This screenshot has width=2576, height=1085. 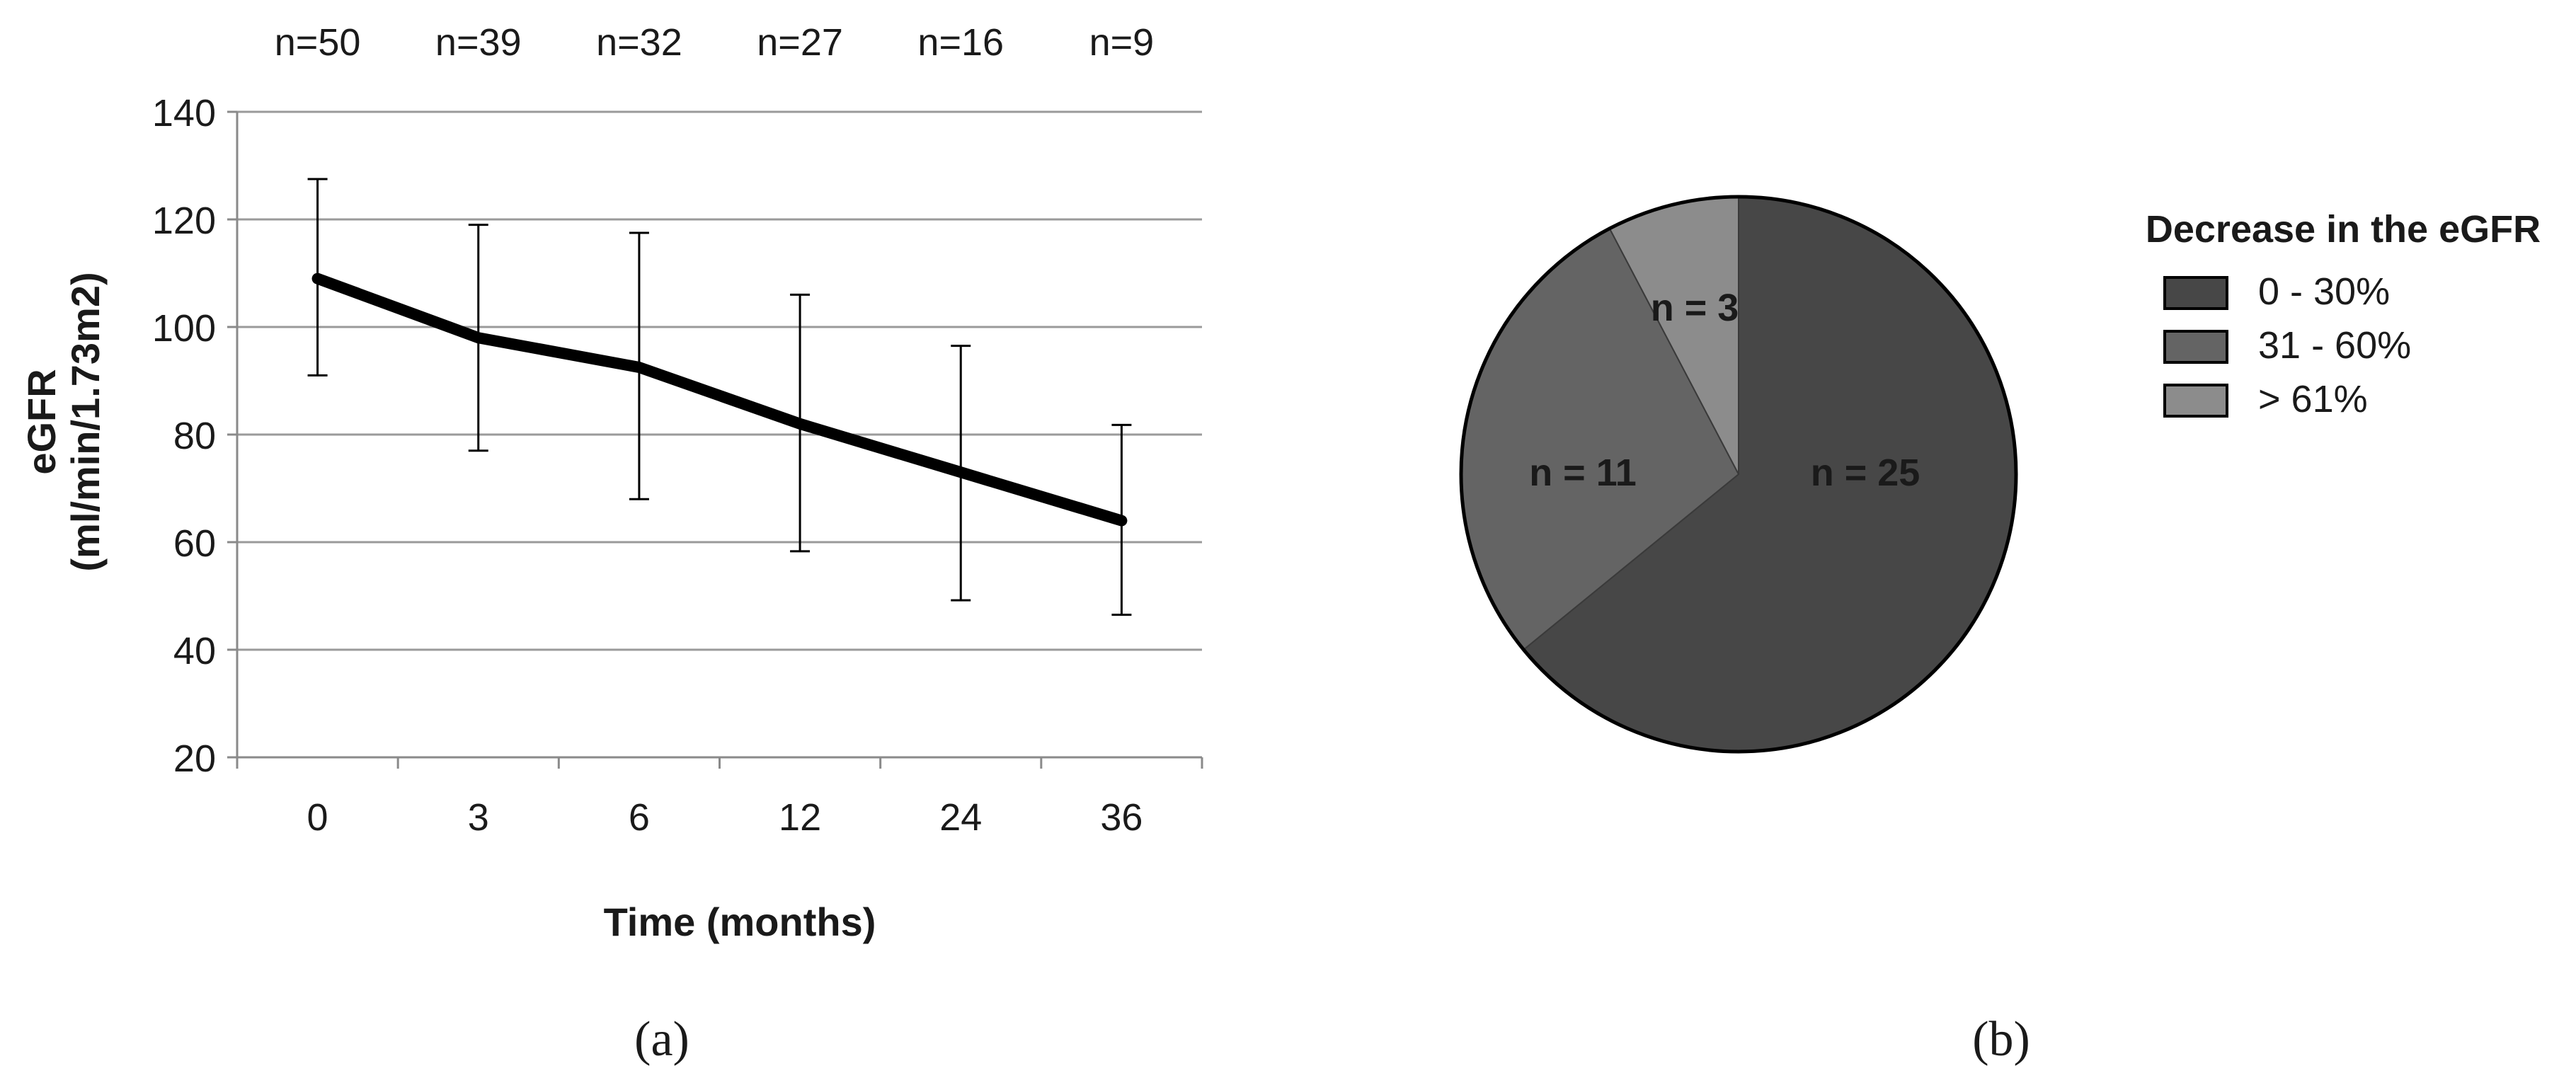 I want to click on sample-size-labels: n=50 n=39 n=32 n=27 n=16 n=9, so click(x=714, y=42).